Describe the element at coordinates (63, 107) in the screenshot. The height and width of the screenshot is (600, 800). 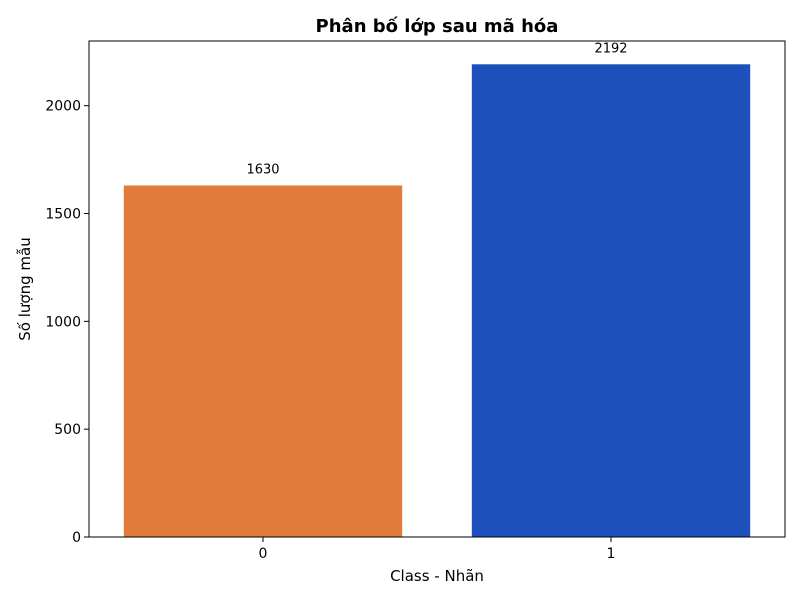
I see `y-tick-label: 2000` at that location.